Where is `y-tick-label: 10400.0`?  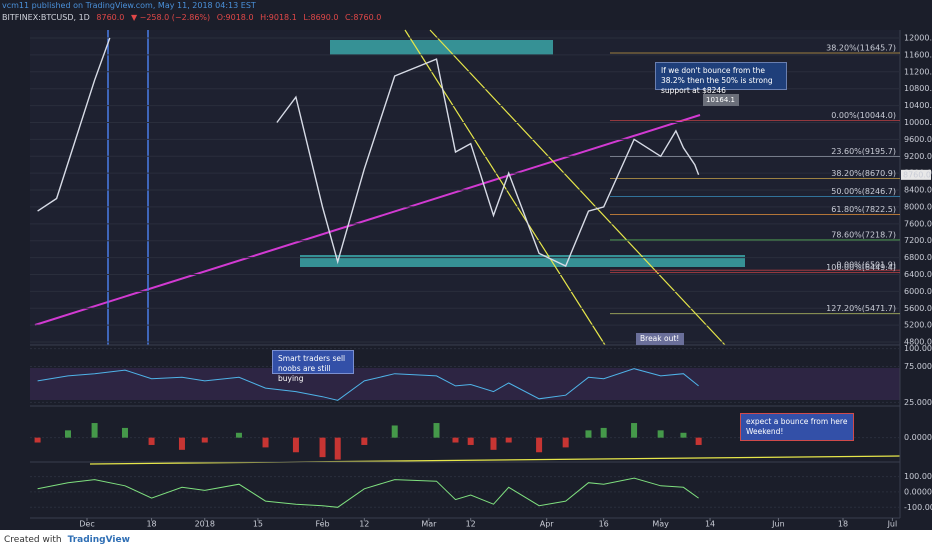 y-tick-label: 10400.0 is located at coordinates (918, 105).